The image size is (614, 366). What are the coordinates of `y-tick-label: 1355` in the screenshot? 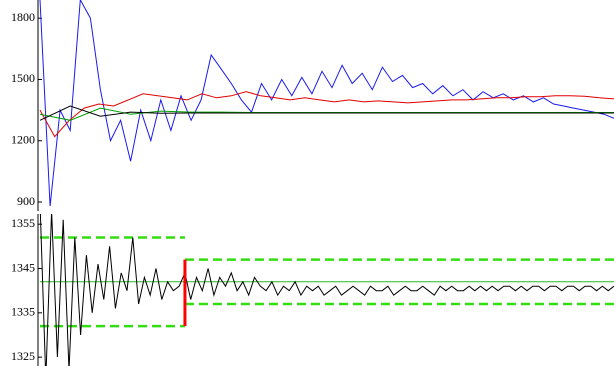 It's located at (23, 223).